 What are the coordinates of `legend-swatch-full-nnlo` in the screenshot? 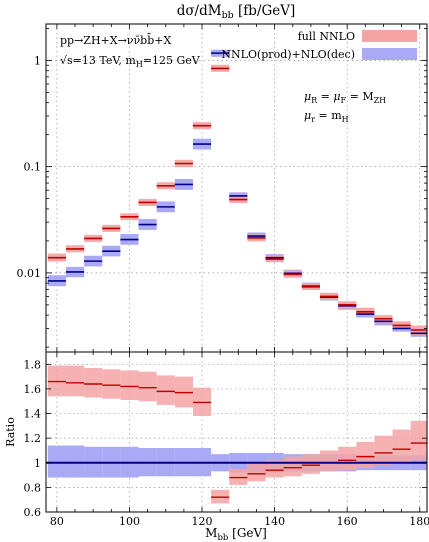 It's located at (389, 36).